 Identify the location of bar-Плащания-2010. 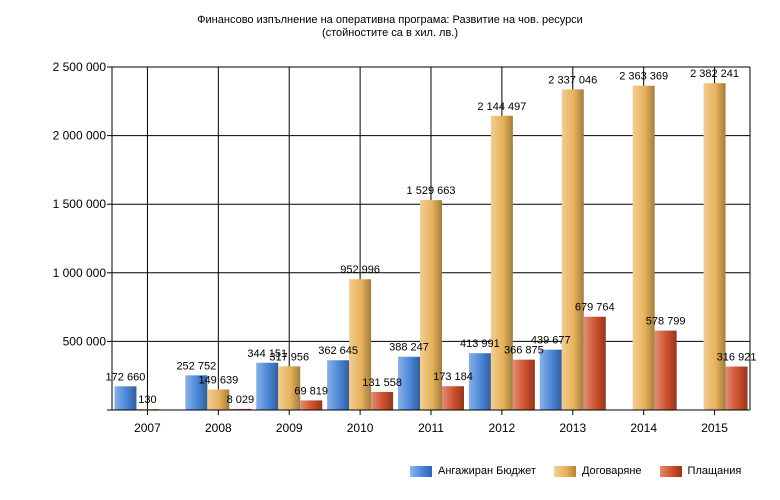
(382, 400).